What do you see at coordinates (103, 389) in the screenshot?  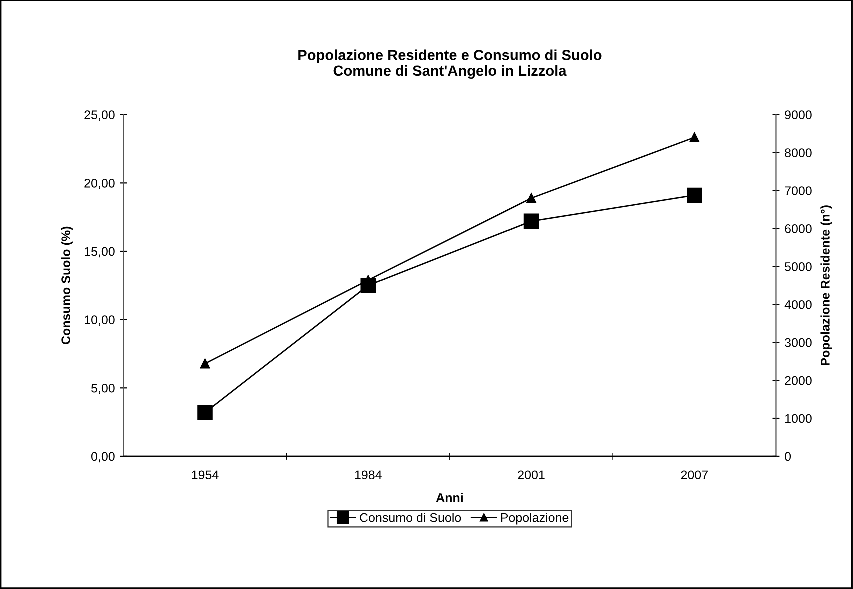 I see `y-tick-label: 5,00` at bounding box center [103, 389].